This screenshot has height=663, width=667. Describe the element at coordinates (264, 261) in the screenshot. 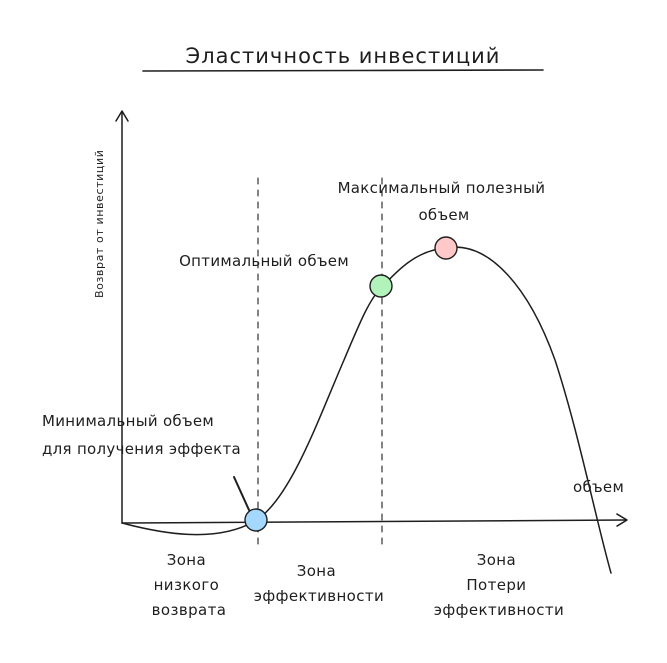

I see `optimal-point-label: Оптимальный объем` at that location.